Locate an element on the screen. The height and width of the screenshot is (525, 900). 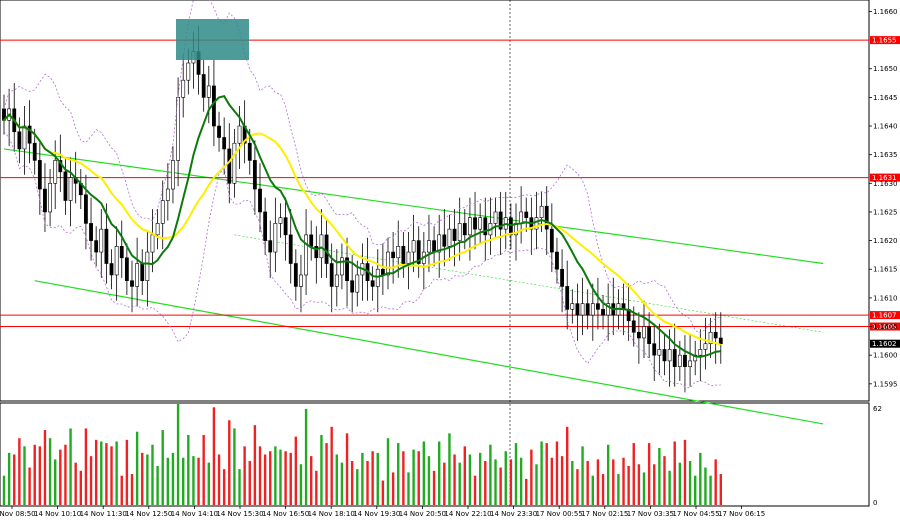
y-tick-label: 1.1660 is located at coordinates (885, 12).